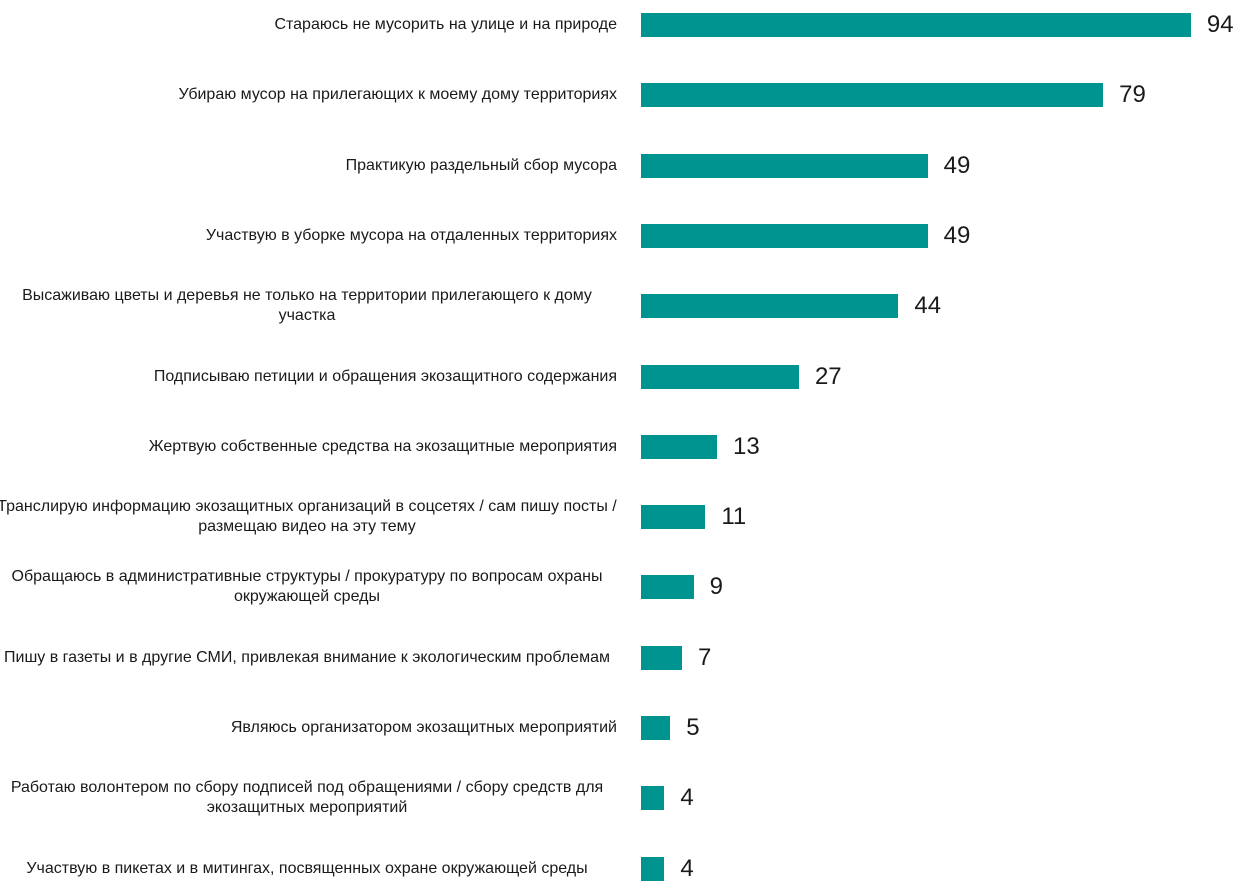 The image size is (1243, 889). Describe the element at coordinates (716, 587) in the screenshot. I see `value-label: 9` at that location.